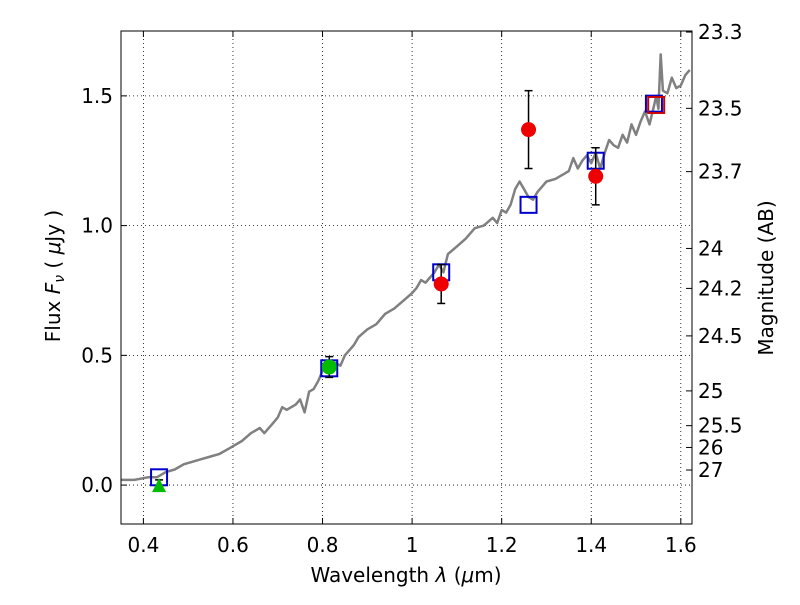  Describe the element at coordinates (720, 336) in the screenshot. I see `y2-tick-label: 24.5` at that location.